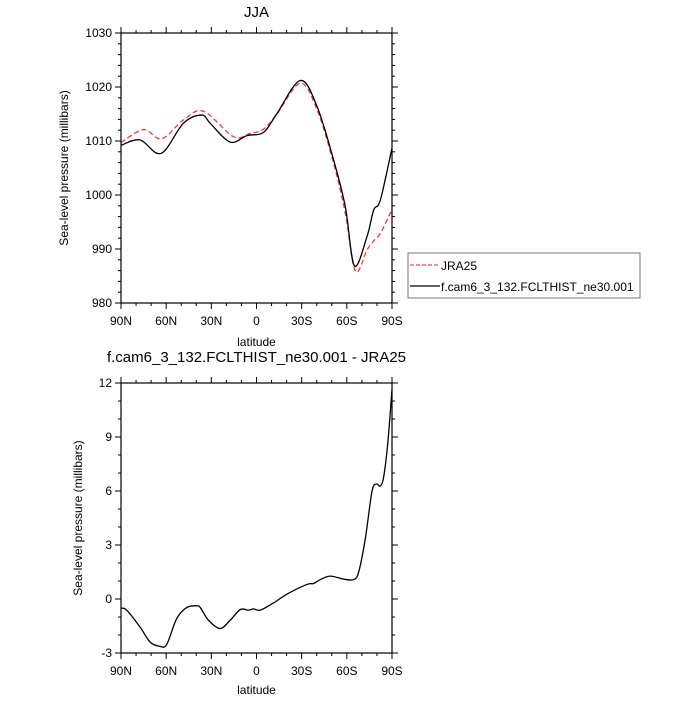 This screenshot has width=700, height=705. What do you see at coordinates (256, 357) in the screenshot?
I see `chart-title: f.cam6_3_132.FCLTHIST_ne30.001 - JRA25` at bounding box center [256, 357].